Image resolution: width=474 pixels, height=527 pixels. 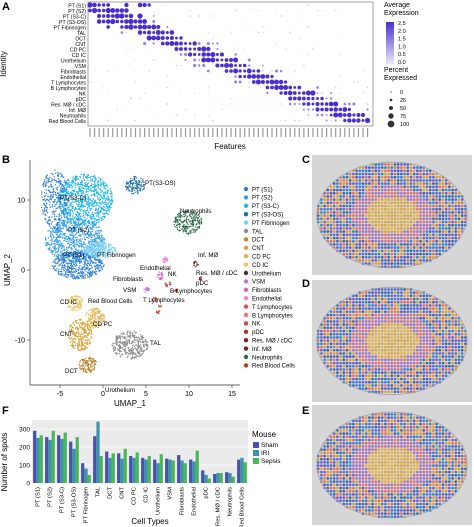 What do you see at coordinates (272, 308) in the screenshot?
I see `umap-legend-entry: T Lymphocytes` at bounding box center [272, 308].